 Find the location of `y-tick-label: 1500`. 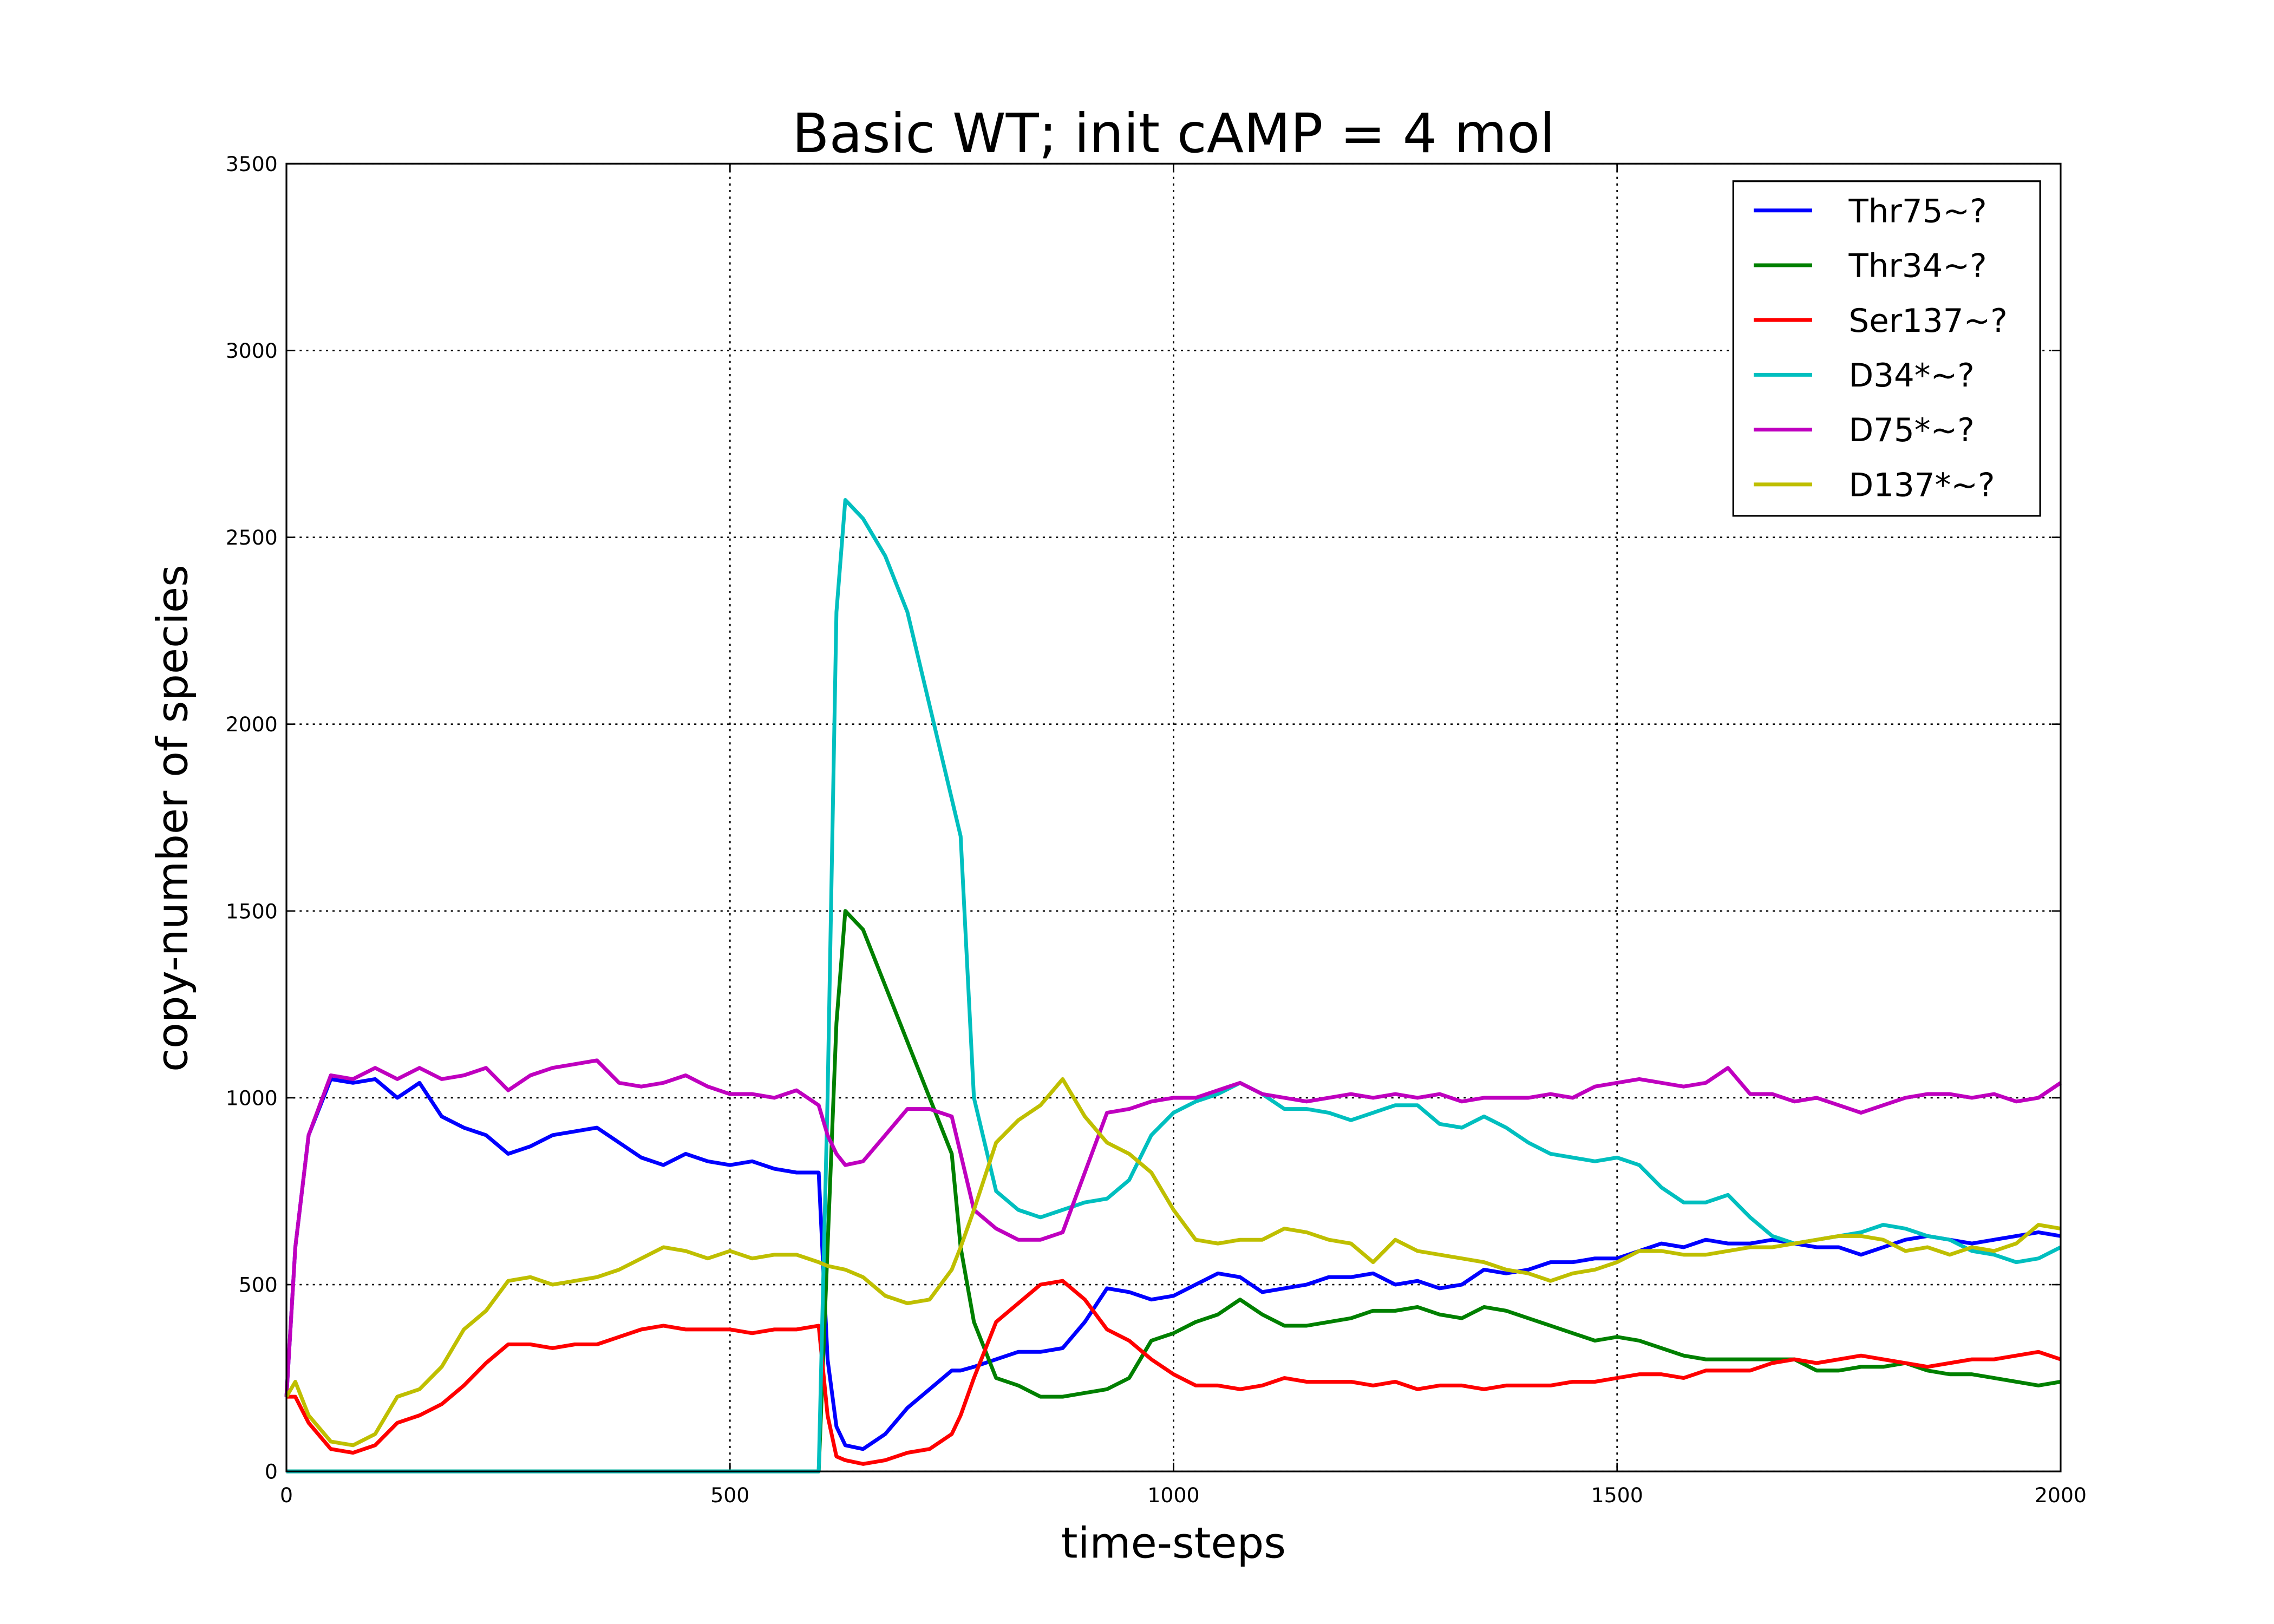

y-tick-label: 1500 is located at coordinates (252, 911).